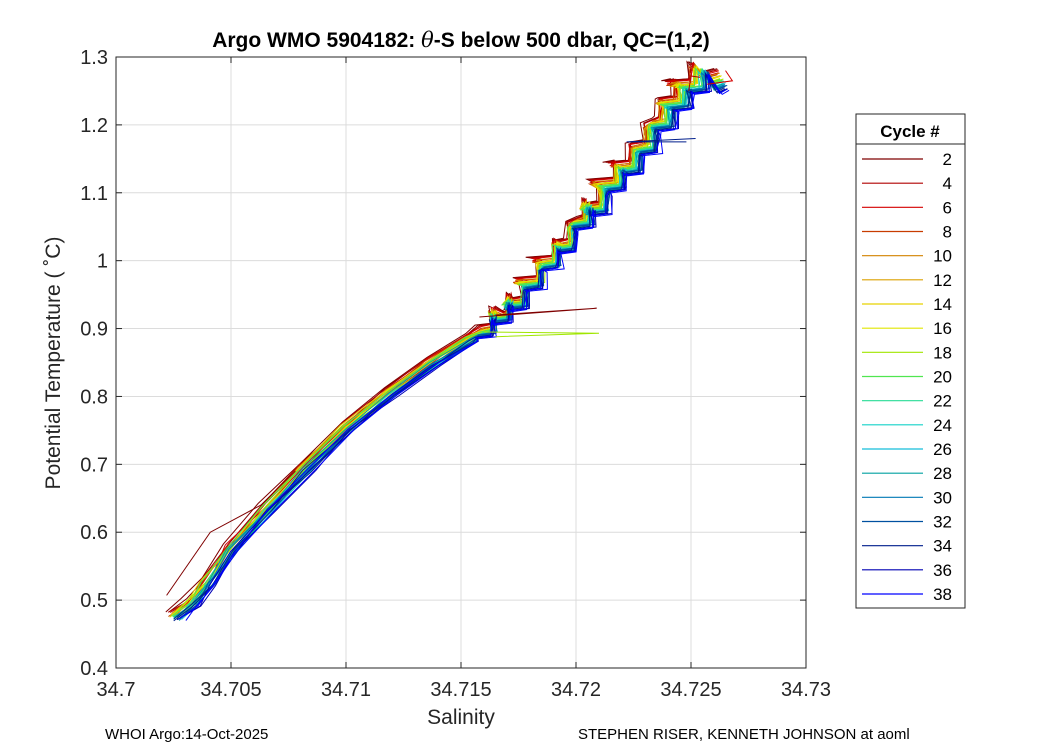 Image resolution: width=1050 pixels, height=750 pixels. I want to click on y-tick-label: 0.8, so click(94, 397).